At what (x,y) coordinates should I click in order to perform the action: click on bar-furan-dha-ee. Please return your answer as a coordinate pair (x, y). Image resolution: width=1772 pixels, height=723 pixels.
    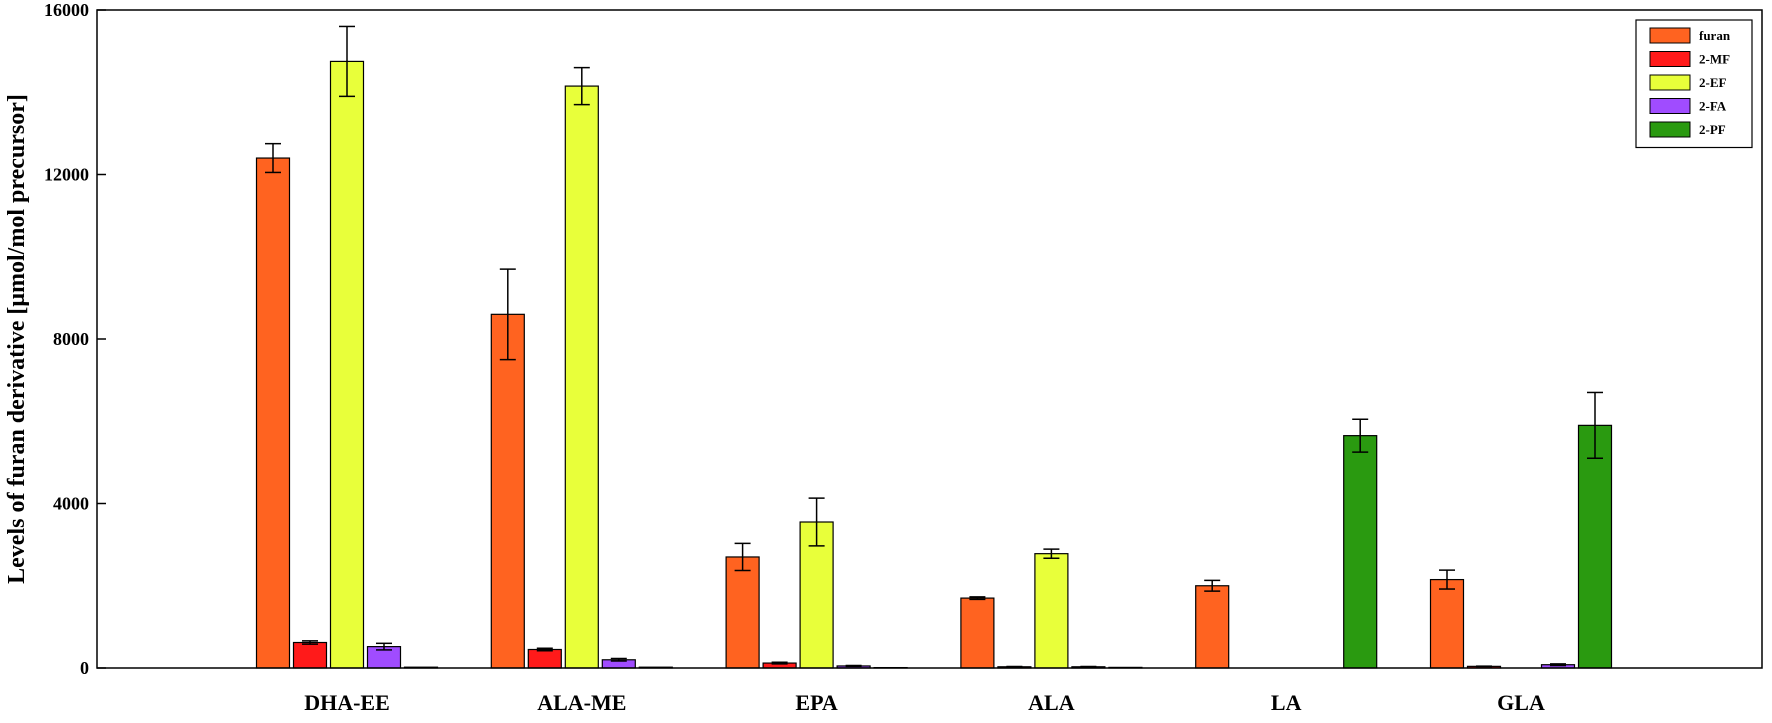
    Looking at the image, I should click on (273, 413).